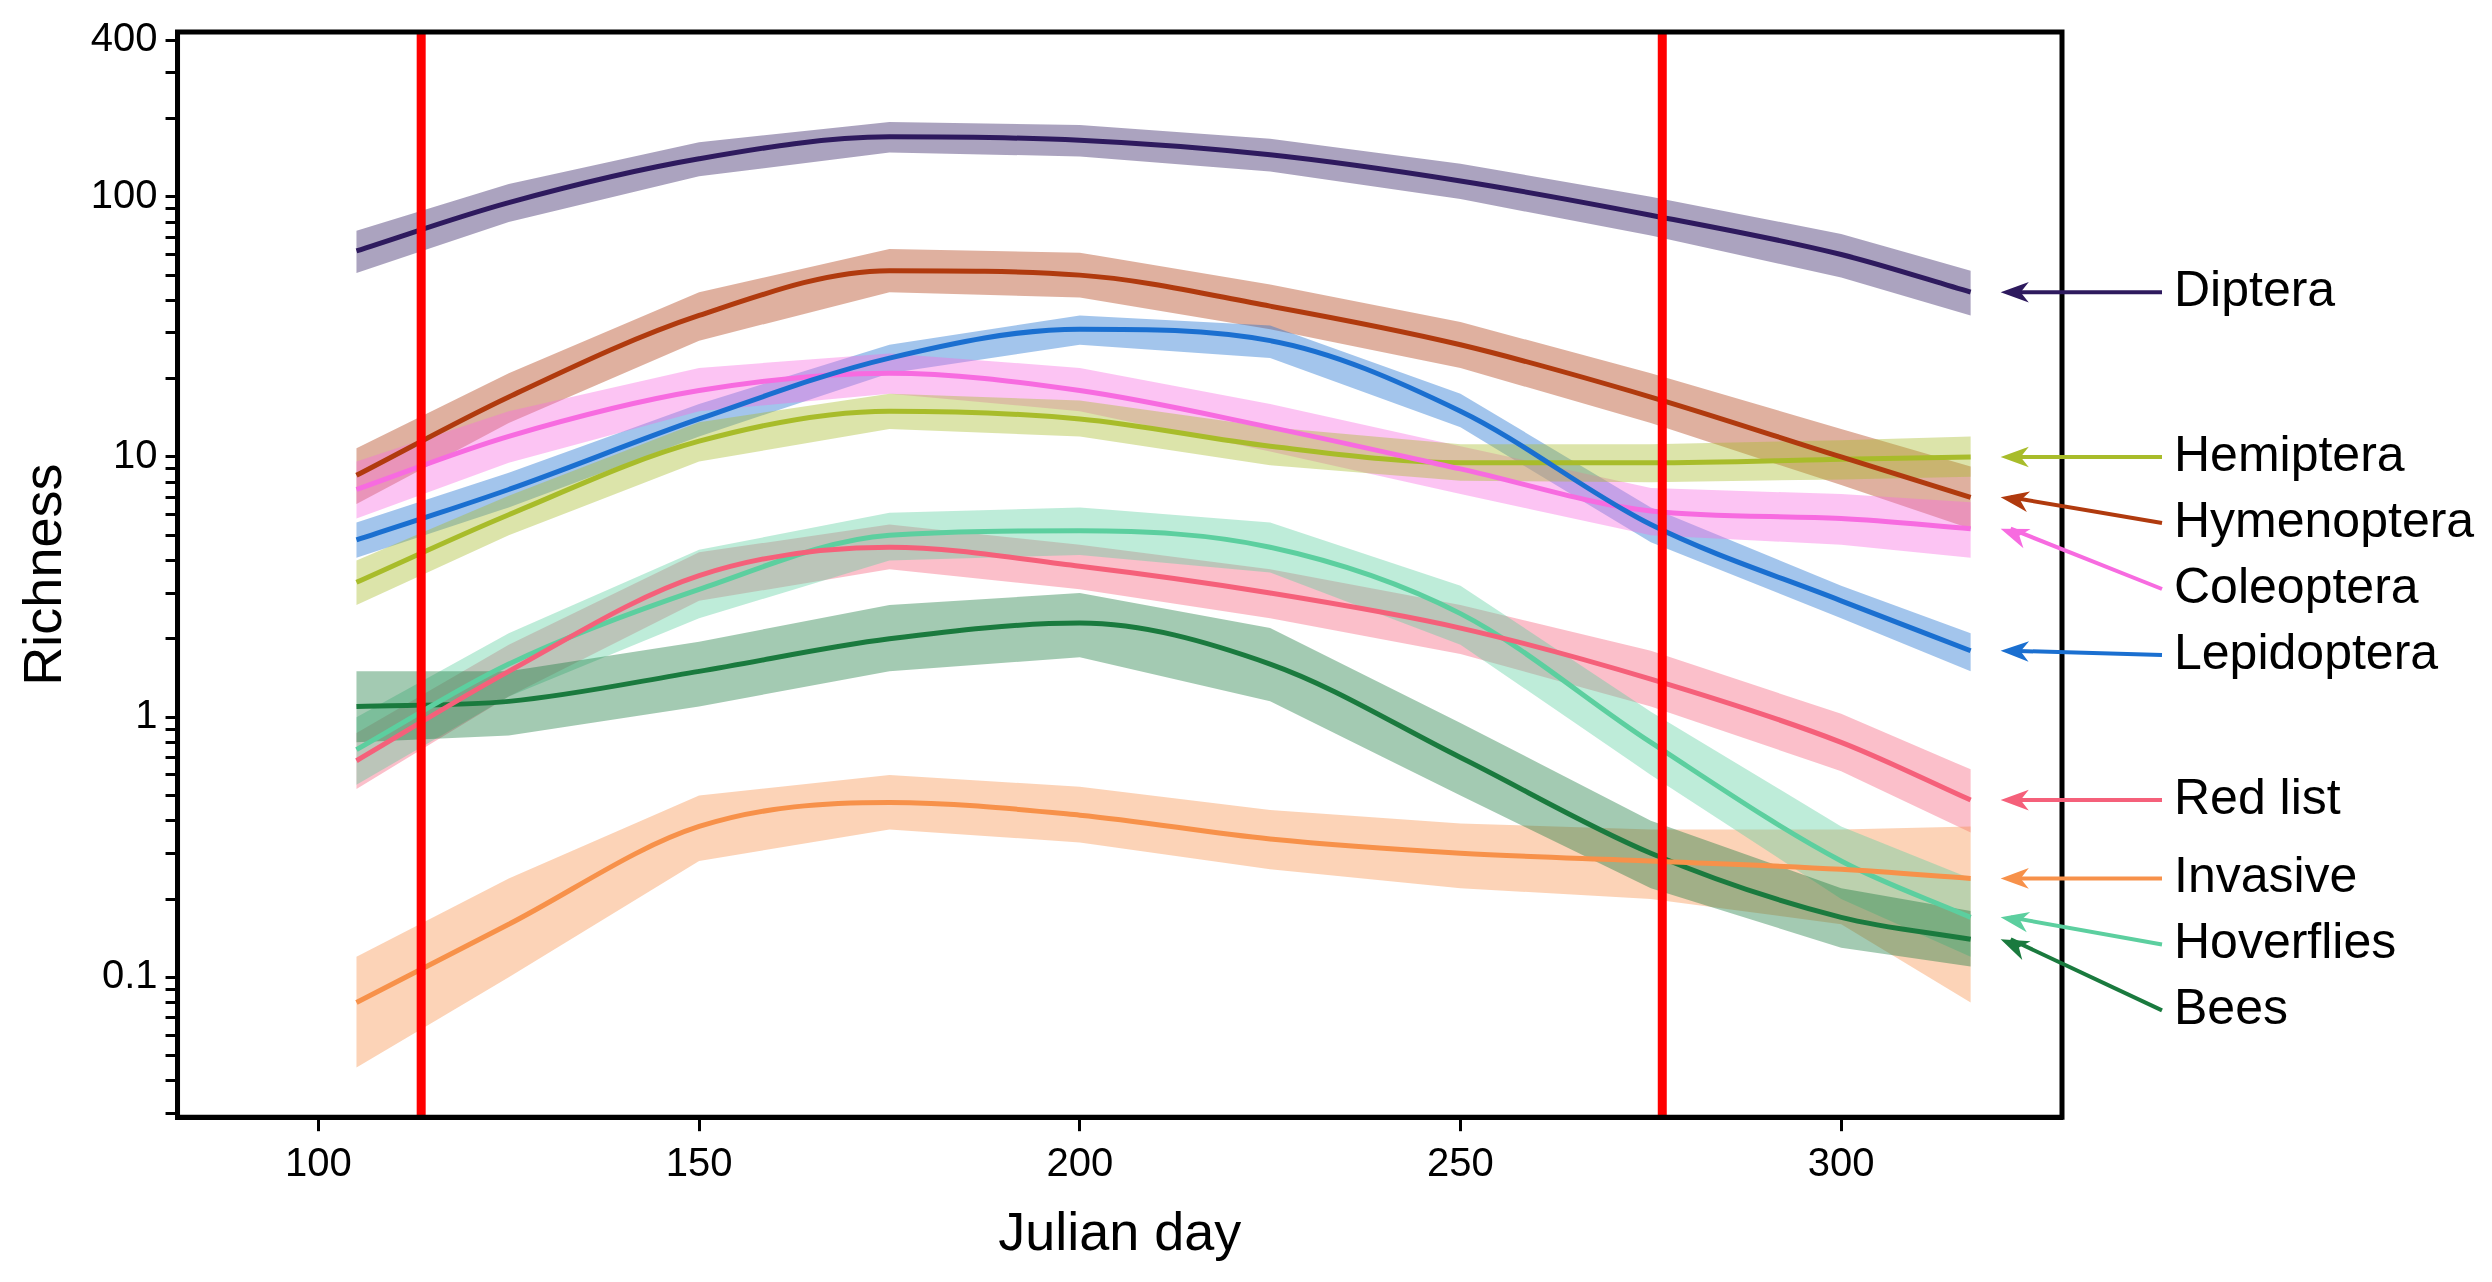  I want to click on text: Bees, so click(2231, 1007).